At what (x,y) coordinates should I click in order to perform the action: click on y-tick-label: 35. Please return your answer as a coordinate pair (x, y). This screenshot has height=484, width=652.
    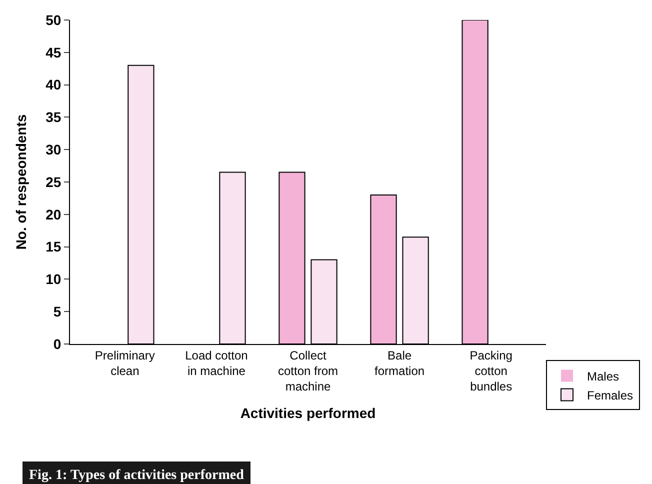
    Looking at the image, I should click on (54, 117).